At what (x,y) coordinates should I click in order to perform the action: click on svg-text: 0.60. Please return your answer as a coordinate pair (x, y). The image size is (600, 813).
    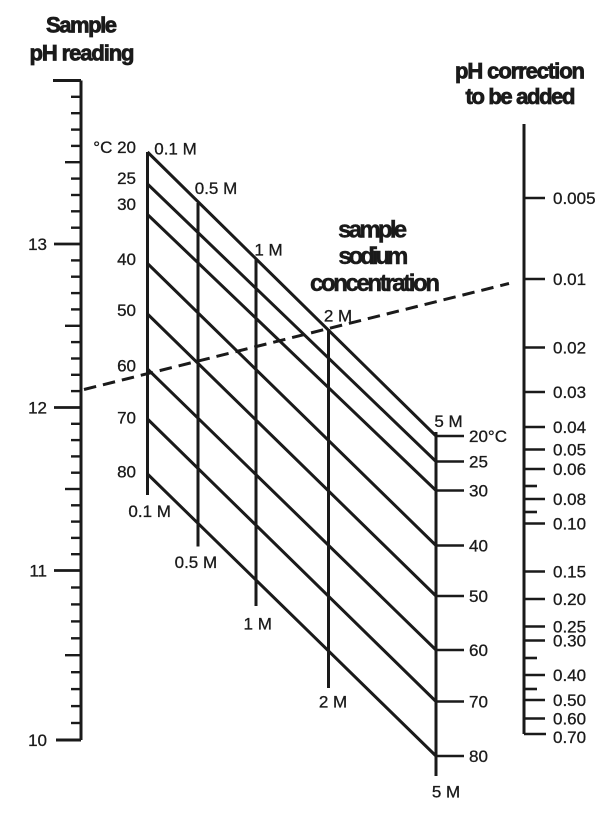
    Looking at the image, I should click on (569, 719).